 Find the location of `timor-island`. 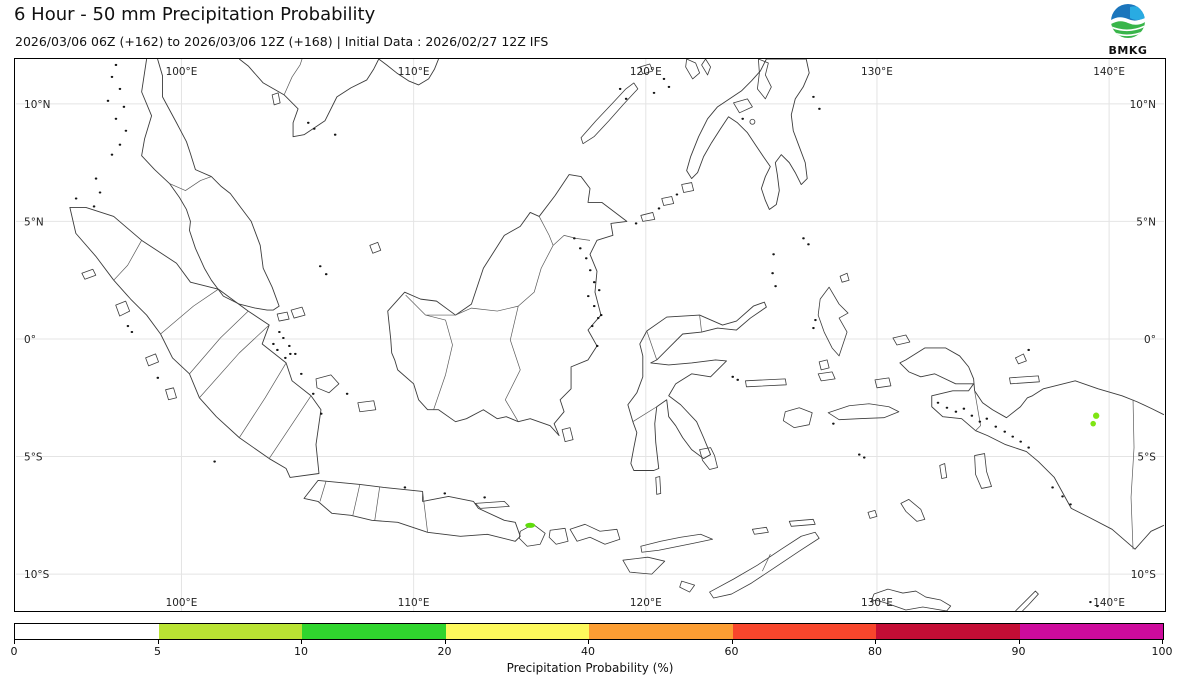

timor-island is located at coordinates (764, 565).